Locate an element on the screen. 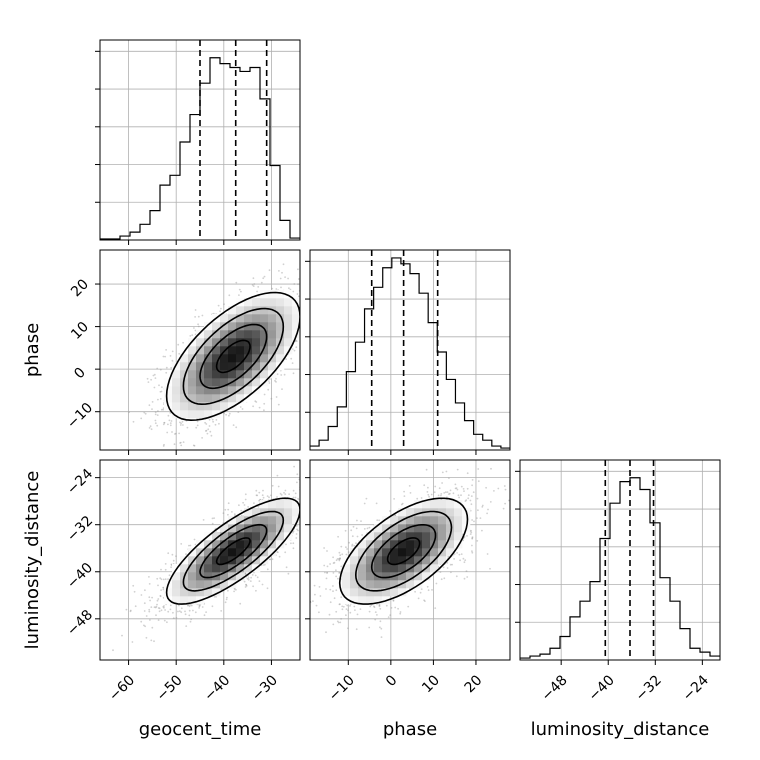 The image size is (760, 760). ytick-label-phase: −10 is located at coordinates (80, 416).